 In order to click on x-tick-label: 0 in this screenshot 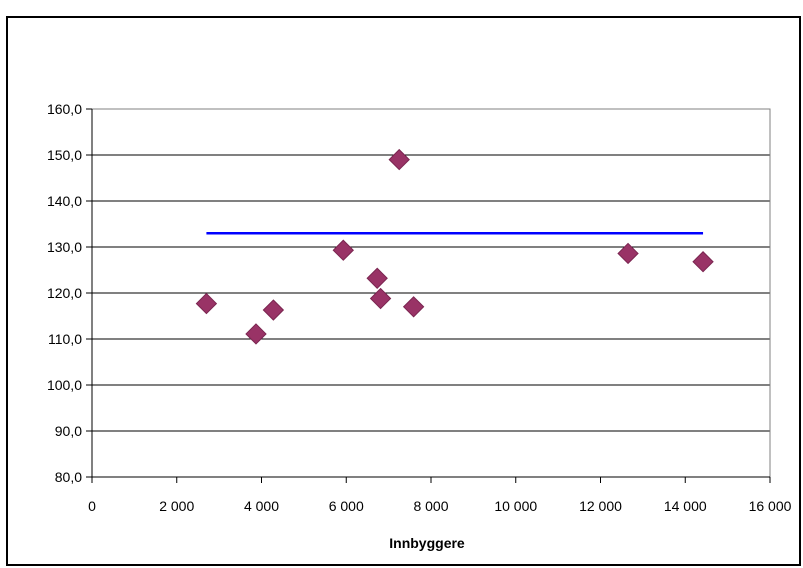, I will do `click(92, 506)`.